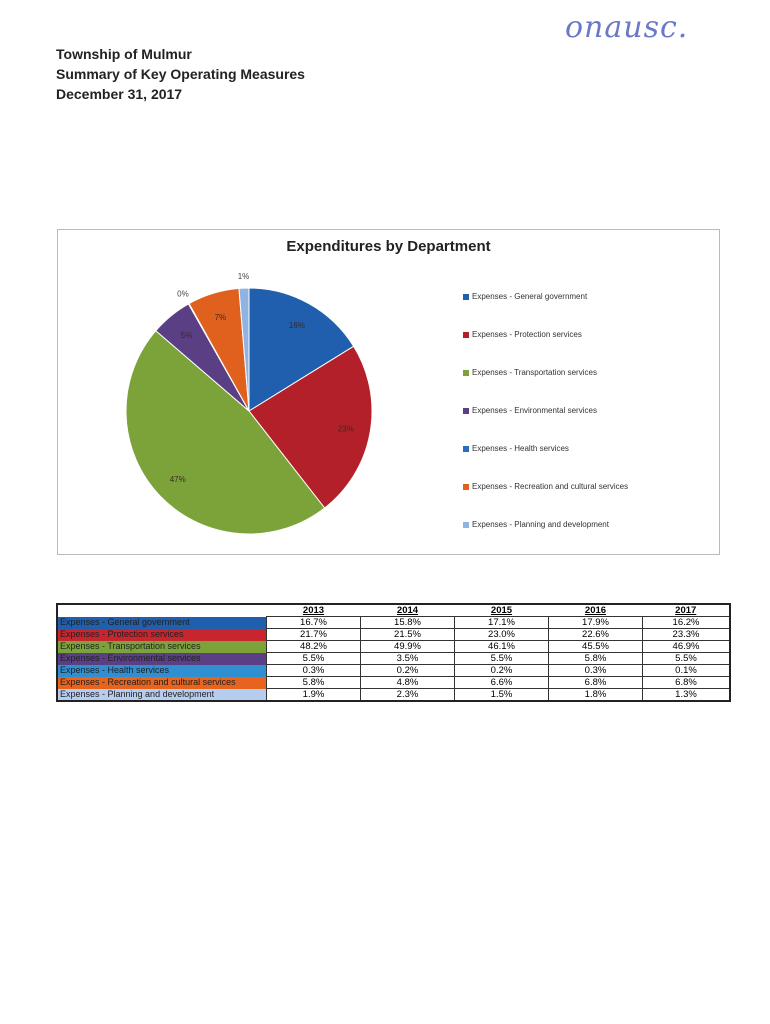  Describe the element at coordinates (686, 646) in the screenshot. I see `table-cell: 46.9%` at that location.